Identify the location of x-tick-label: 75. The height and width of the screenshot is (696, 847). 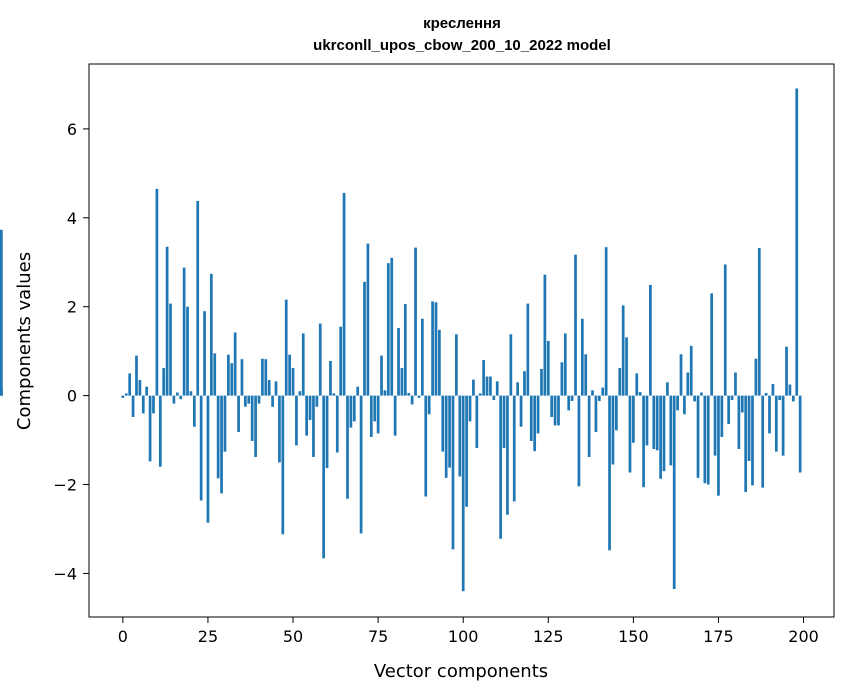
(378, 636).